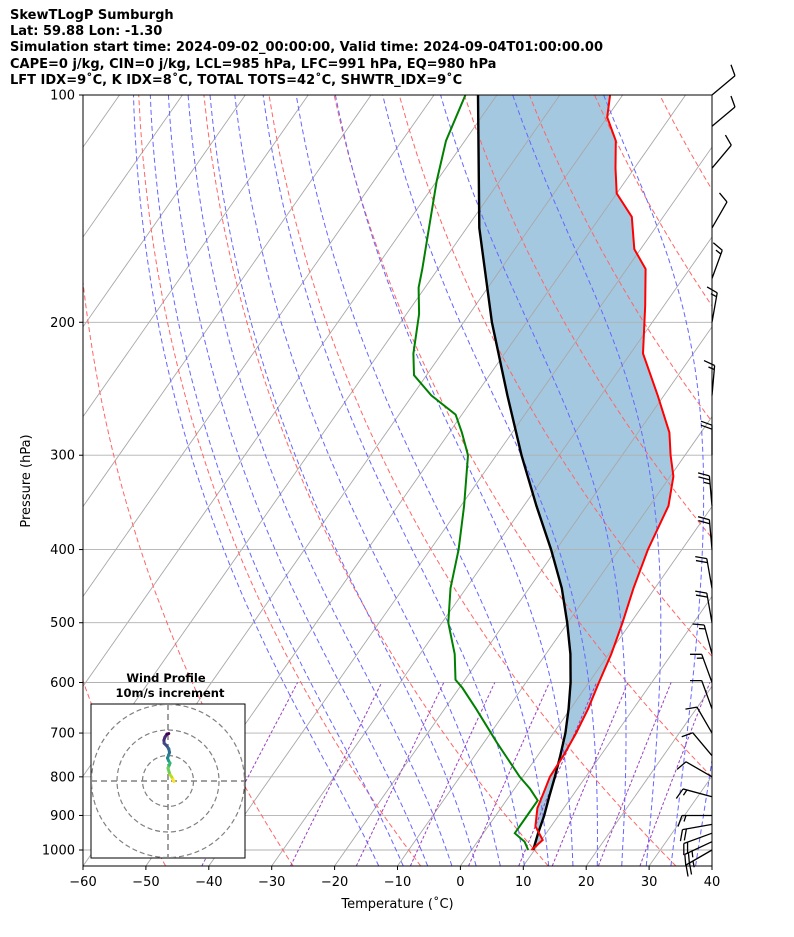 The height and width of the screenshot is (937, 794). I want to click on hodograph-subtitle: 10m/s increment, so click(170, 693).